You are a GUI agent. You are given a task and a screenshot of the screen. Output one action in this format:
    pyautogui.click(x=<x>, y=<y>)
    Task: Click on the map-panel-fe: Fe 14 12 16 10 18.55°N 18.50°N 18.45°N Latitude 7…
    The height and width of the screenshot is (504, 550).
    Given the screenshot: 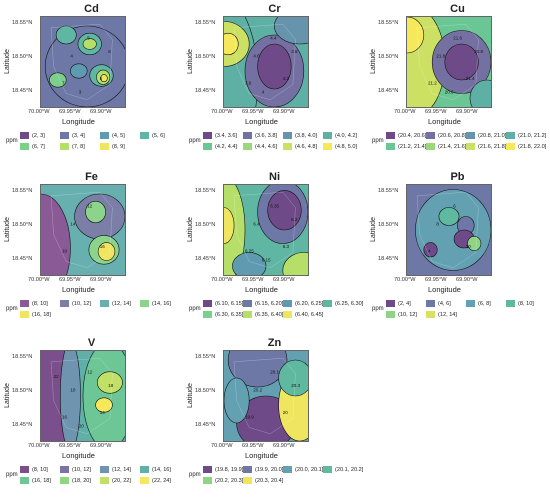 What is the action you would take?
    pyautogui.click(x=91, y=252)
    